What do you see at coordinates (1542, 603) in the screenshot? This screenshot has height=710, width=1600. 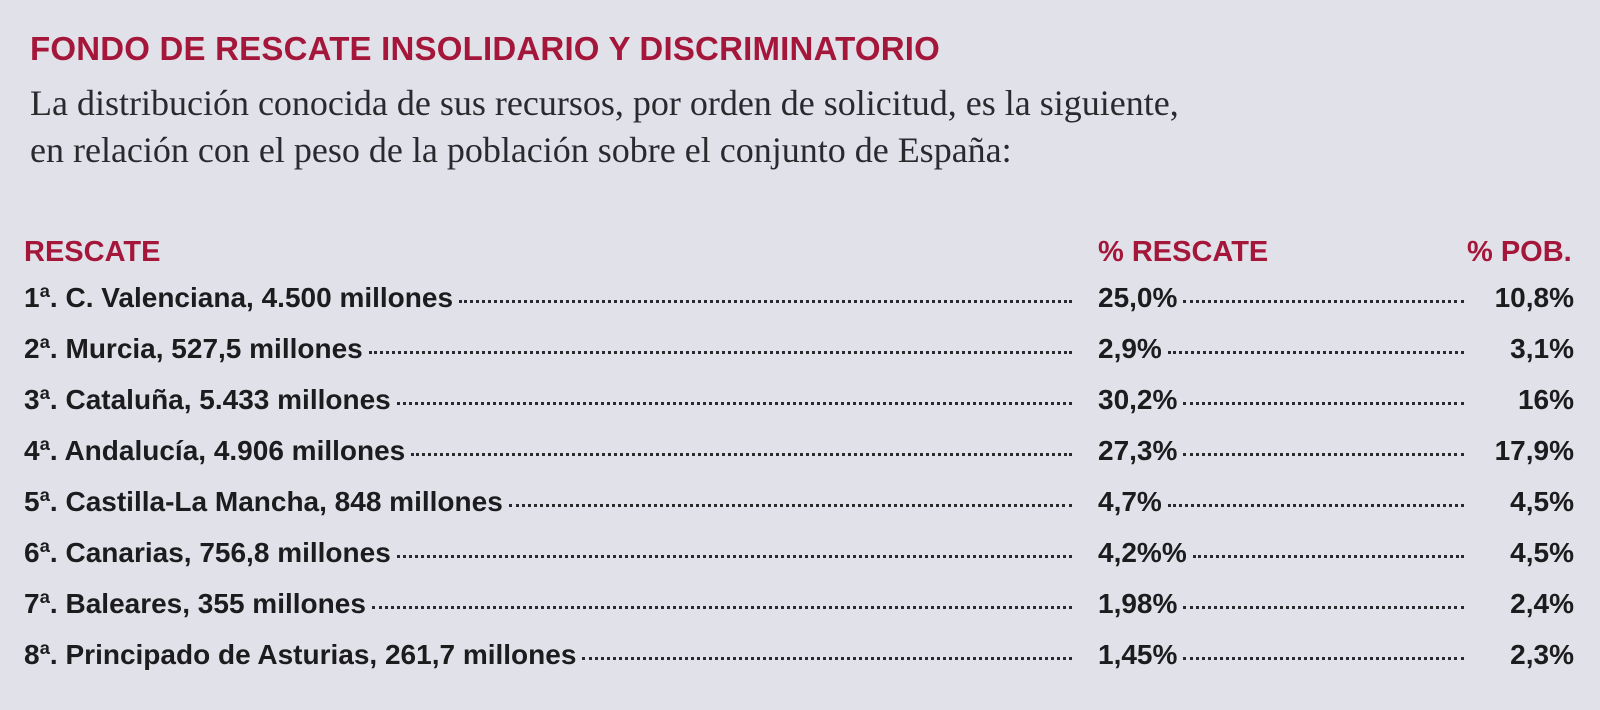 I see `row-pct-pob: 2,4%` at bounding box center [1542, 603].